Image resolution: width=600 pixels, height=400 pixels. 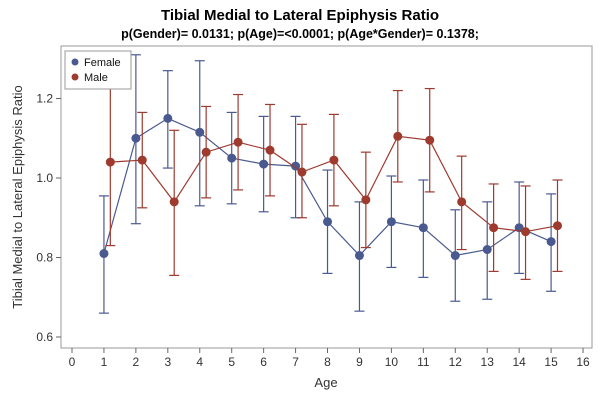 I want to click on x-tick-label: 3, so click(x=167, y=362).